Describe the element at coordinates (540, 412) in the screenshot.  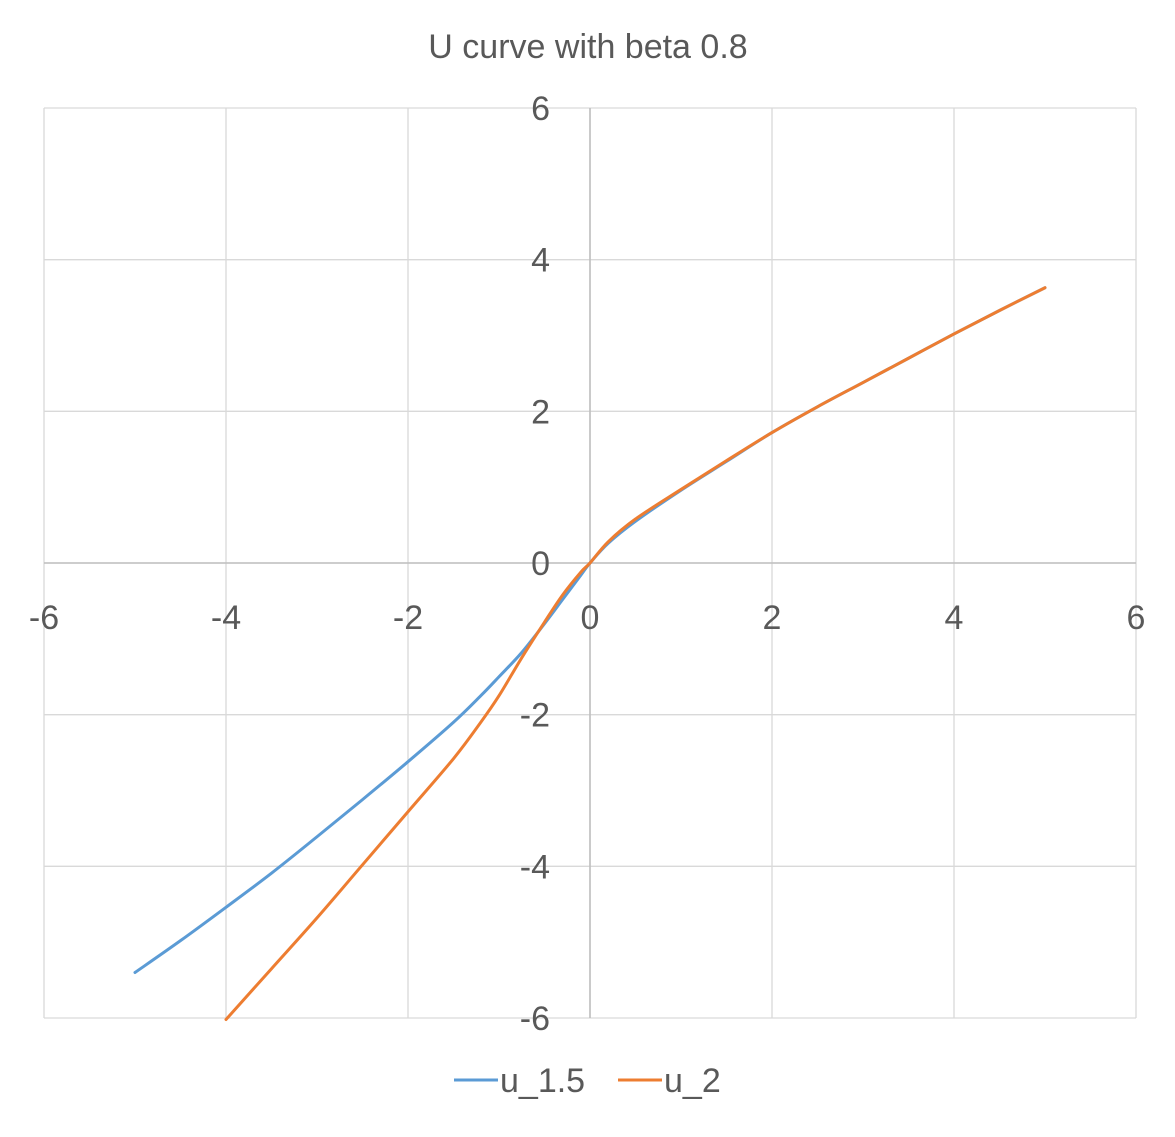
I see `y-tick-label: 2` at that location.